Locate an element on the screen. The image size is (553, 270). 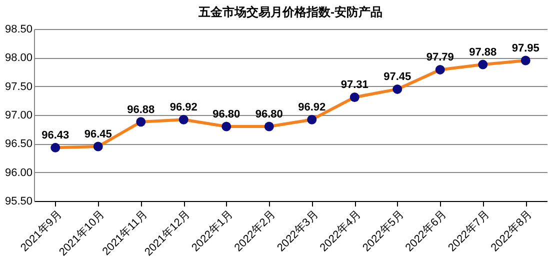
y-tick-label: 98.50 is located at coordinates (18, 30).